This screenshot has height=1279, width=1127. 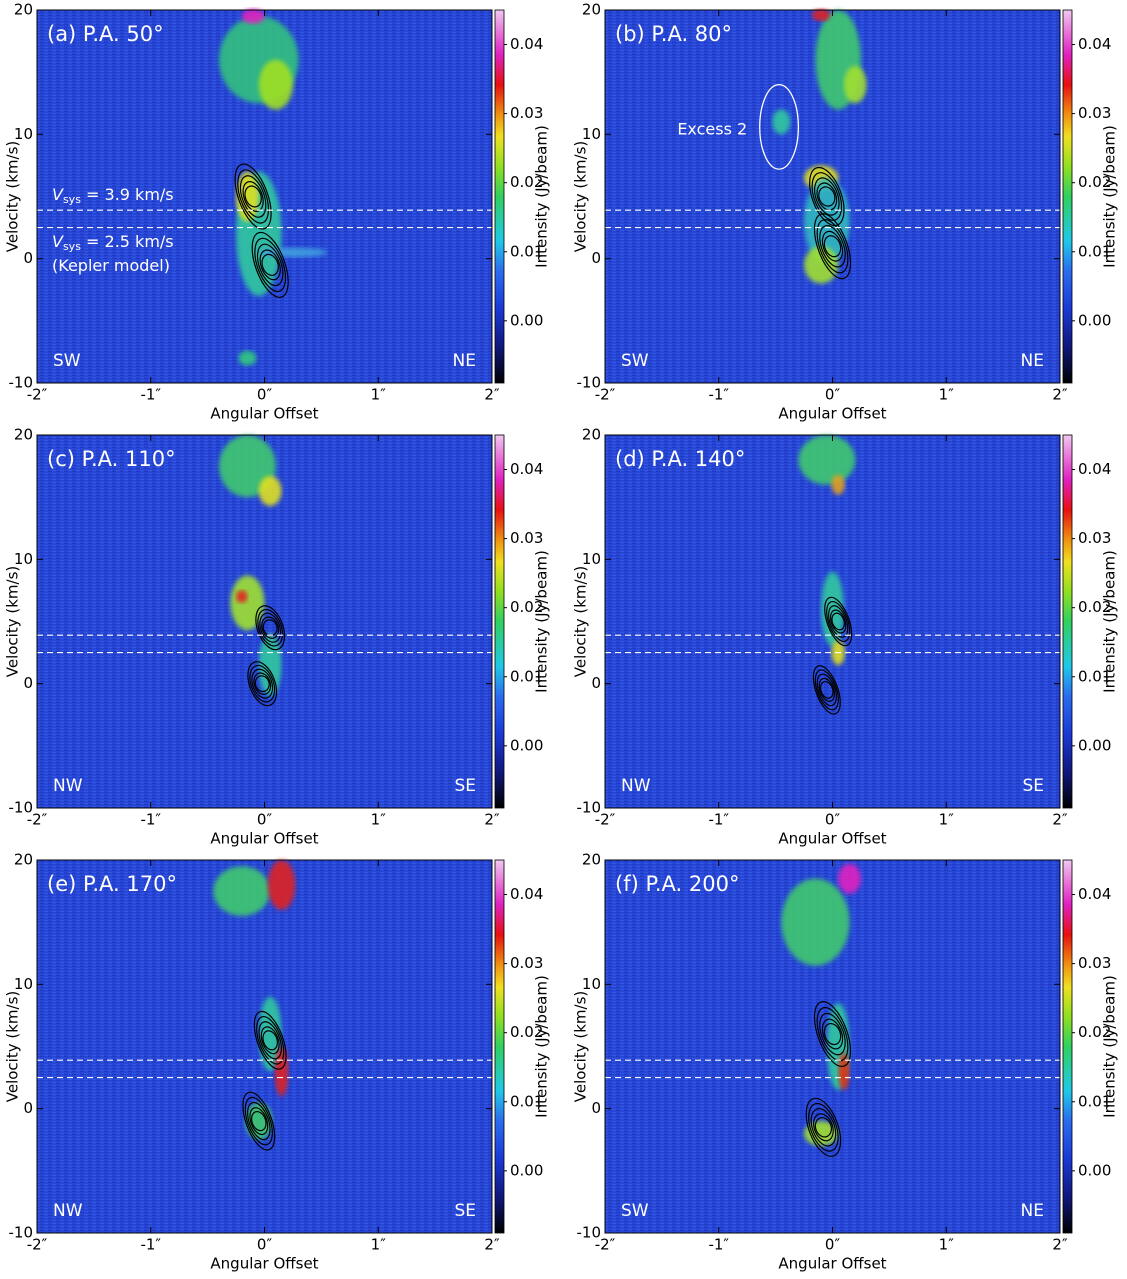 What do you see at coordinates (526, 469) in the screenshot?
I see `colorbar-tick-label: 0.04` at bounding box center [526, 469].